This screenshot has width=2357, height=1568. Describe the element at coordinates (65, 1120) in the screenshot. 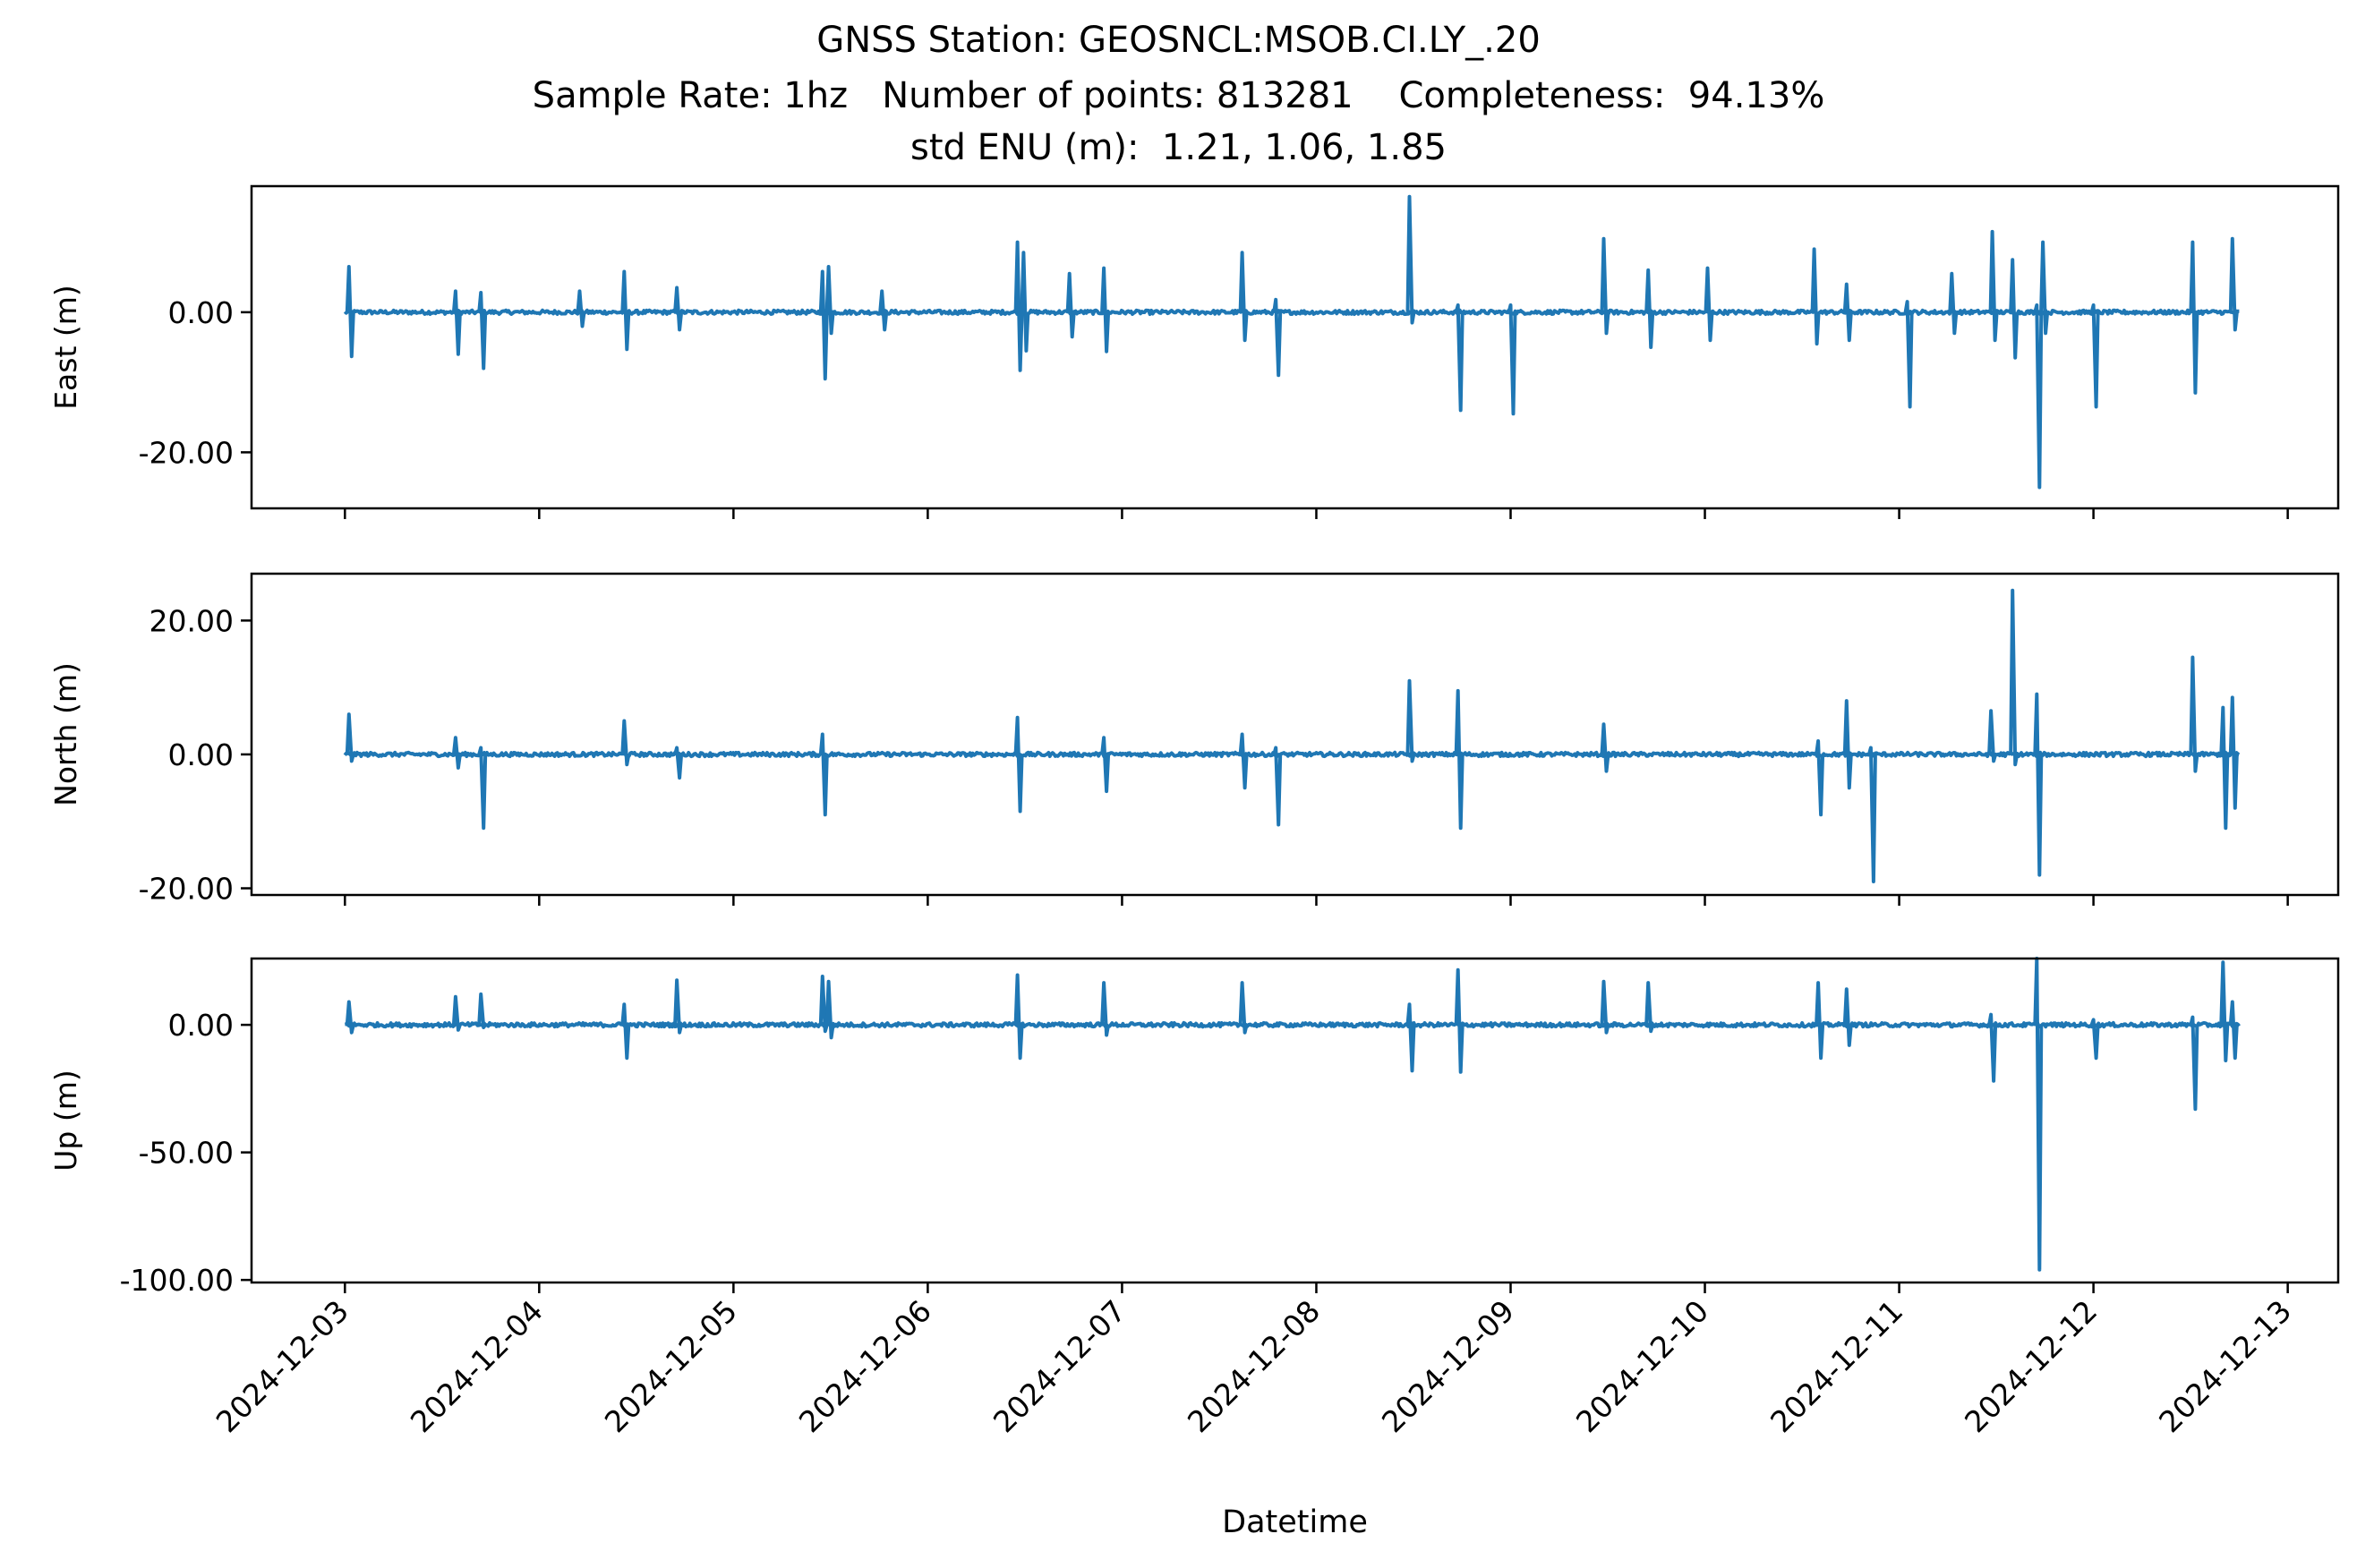

I see `y-axis-label: Up (m)` at that location.